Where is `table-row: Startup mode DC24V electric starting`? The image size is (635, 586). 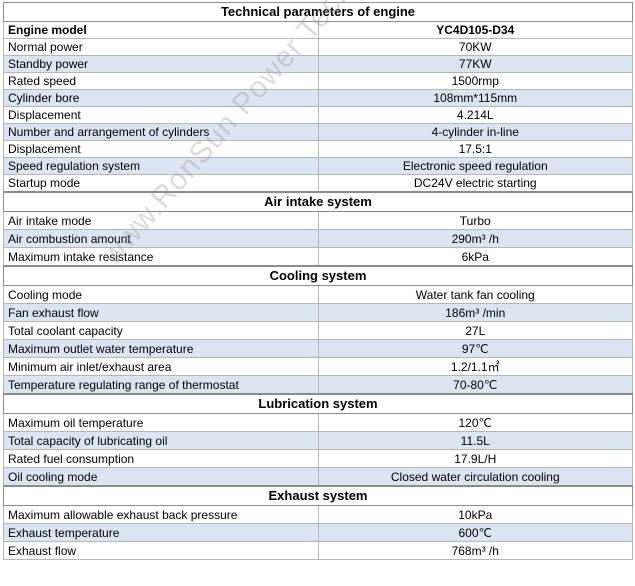 table-row: Startup mode DC24V electric starting is located at coordinates (318, 183).